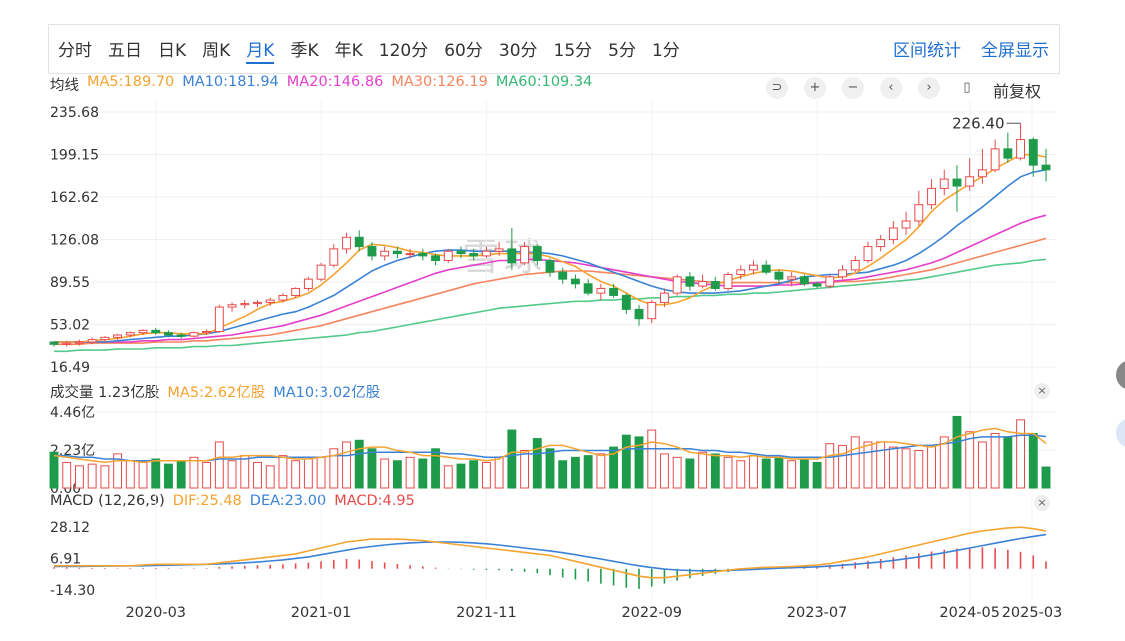 This screenshot has width=1125, height=641. What do you see at coordinates (891, 88) in the screenshot?
I see `prev-icon: ‹` at bounding box center [891, 88].